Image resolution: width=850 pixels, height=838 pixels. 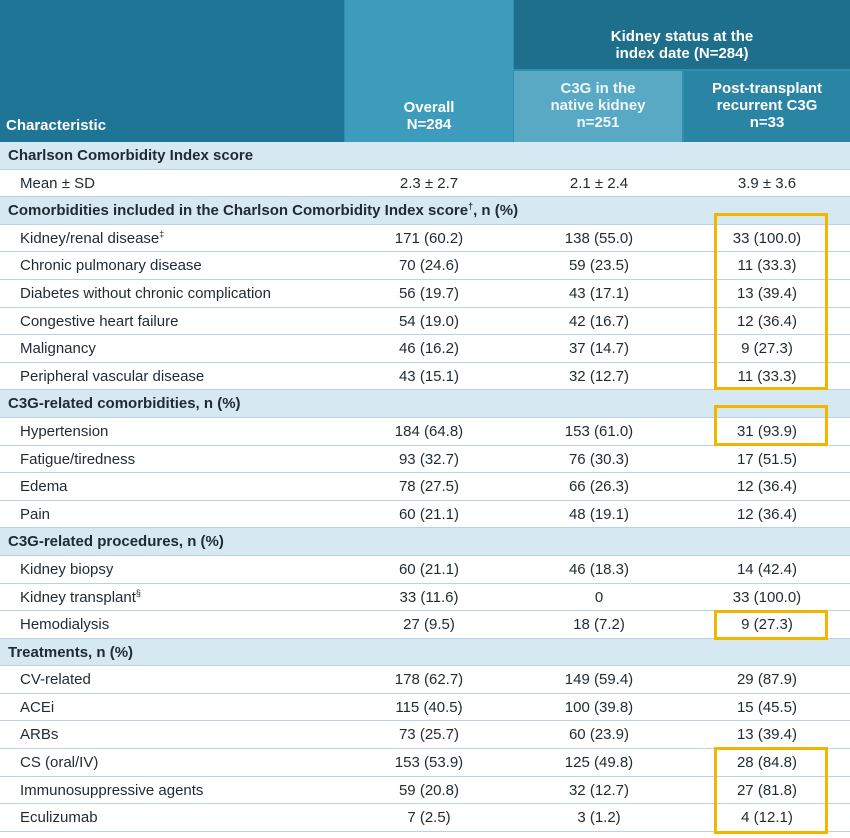 What do you see at coordinates (767, 763) in the screenshot?
I see `post-transplant-value: 28 (84.8)` at bounding box center [767, 763].